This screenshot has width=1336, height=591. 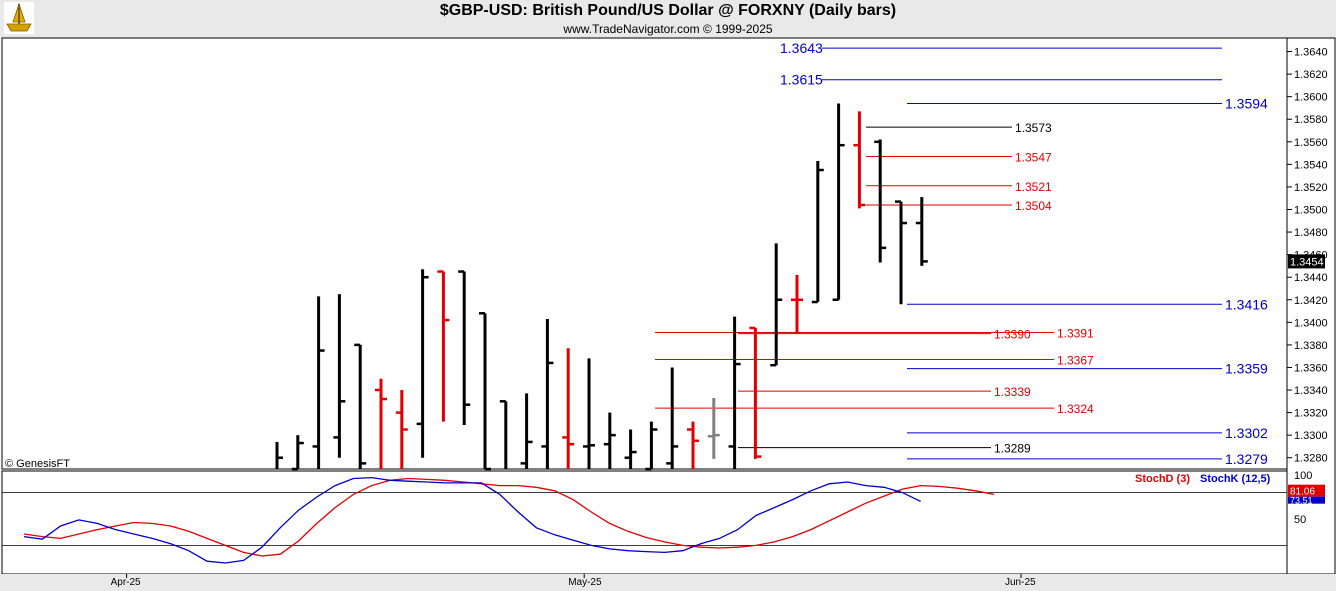 What do you see at coordinates (1020, 582) in the screenshot?
I see `date-label: Jun-25` at bounding box center [1020, 582].